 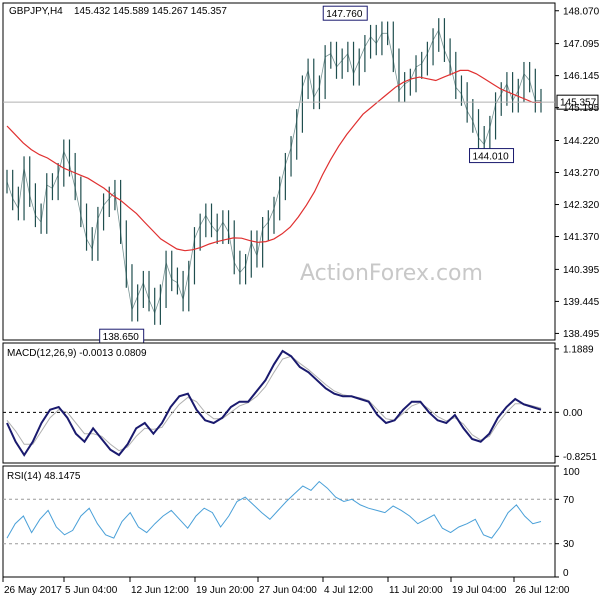 What do you see at coordinates (391, 273) in the screenshot?
I see `watermark: ActionForex.com` at bounding box center [391, 273].